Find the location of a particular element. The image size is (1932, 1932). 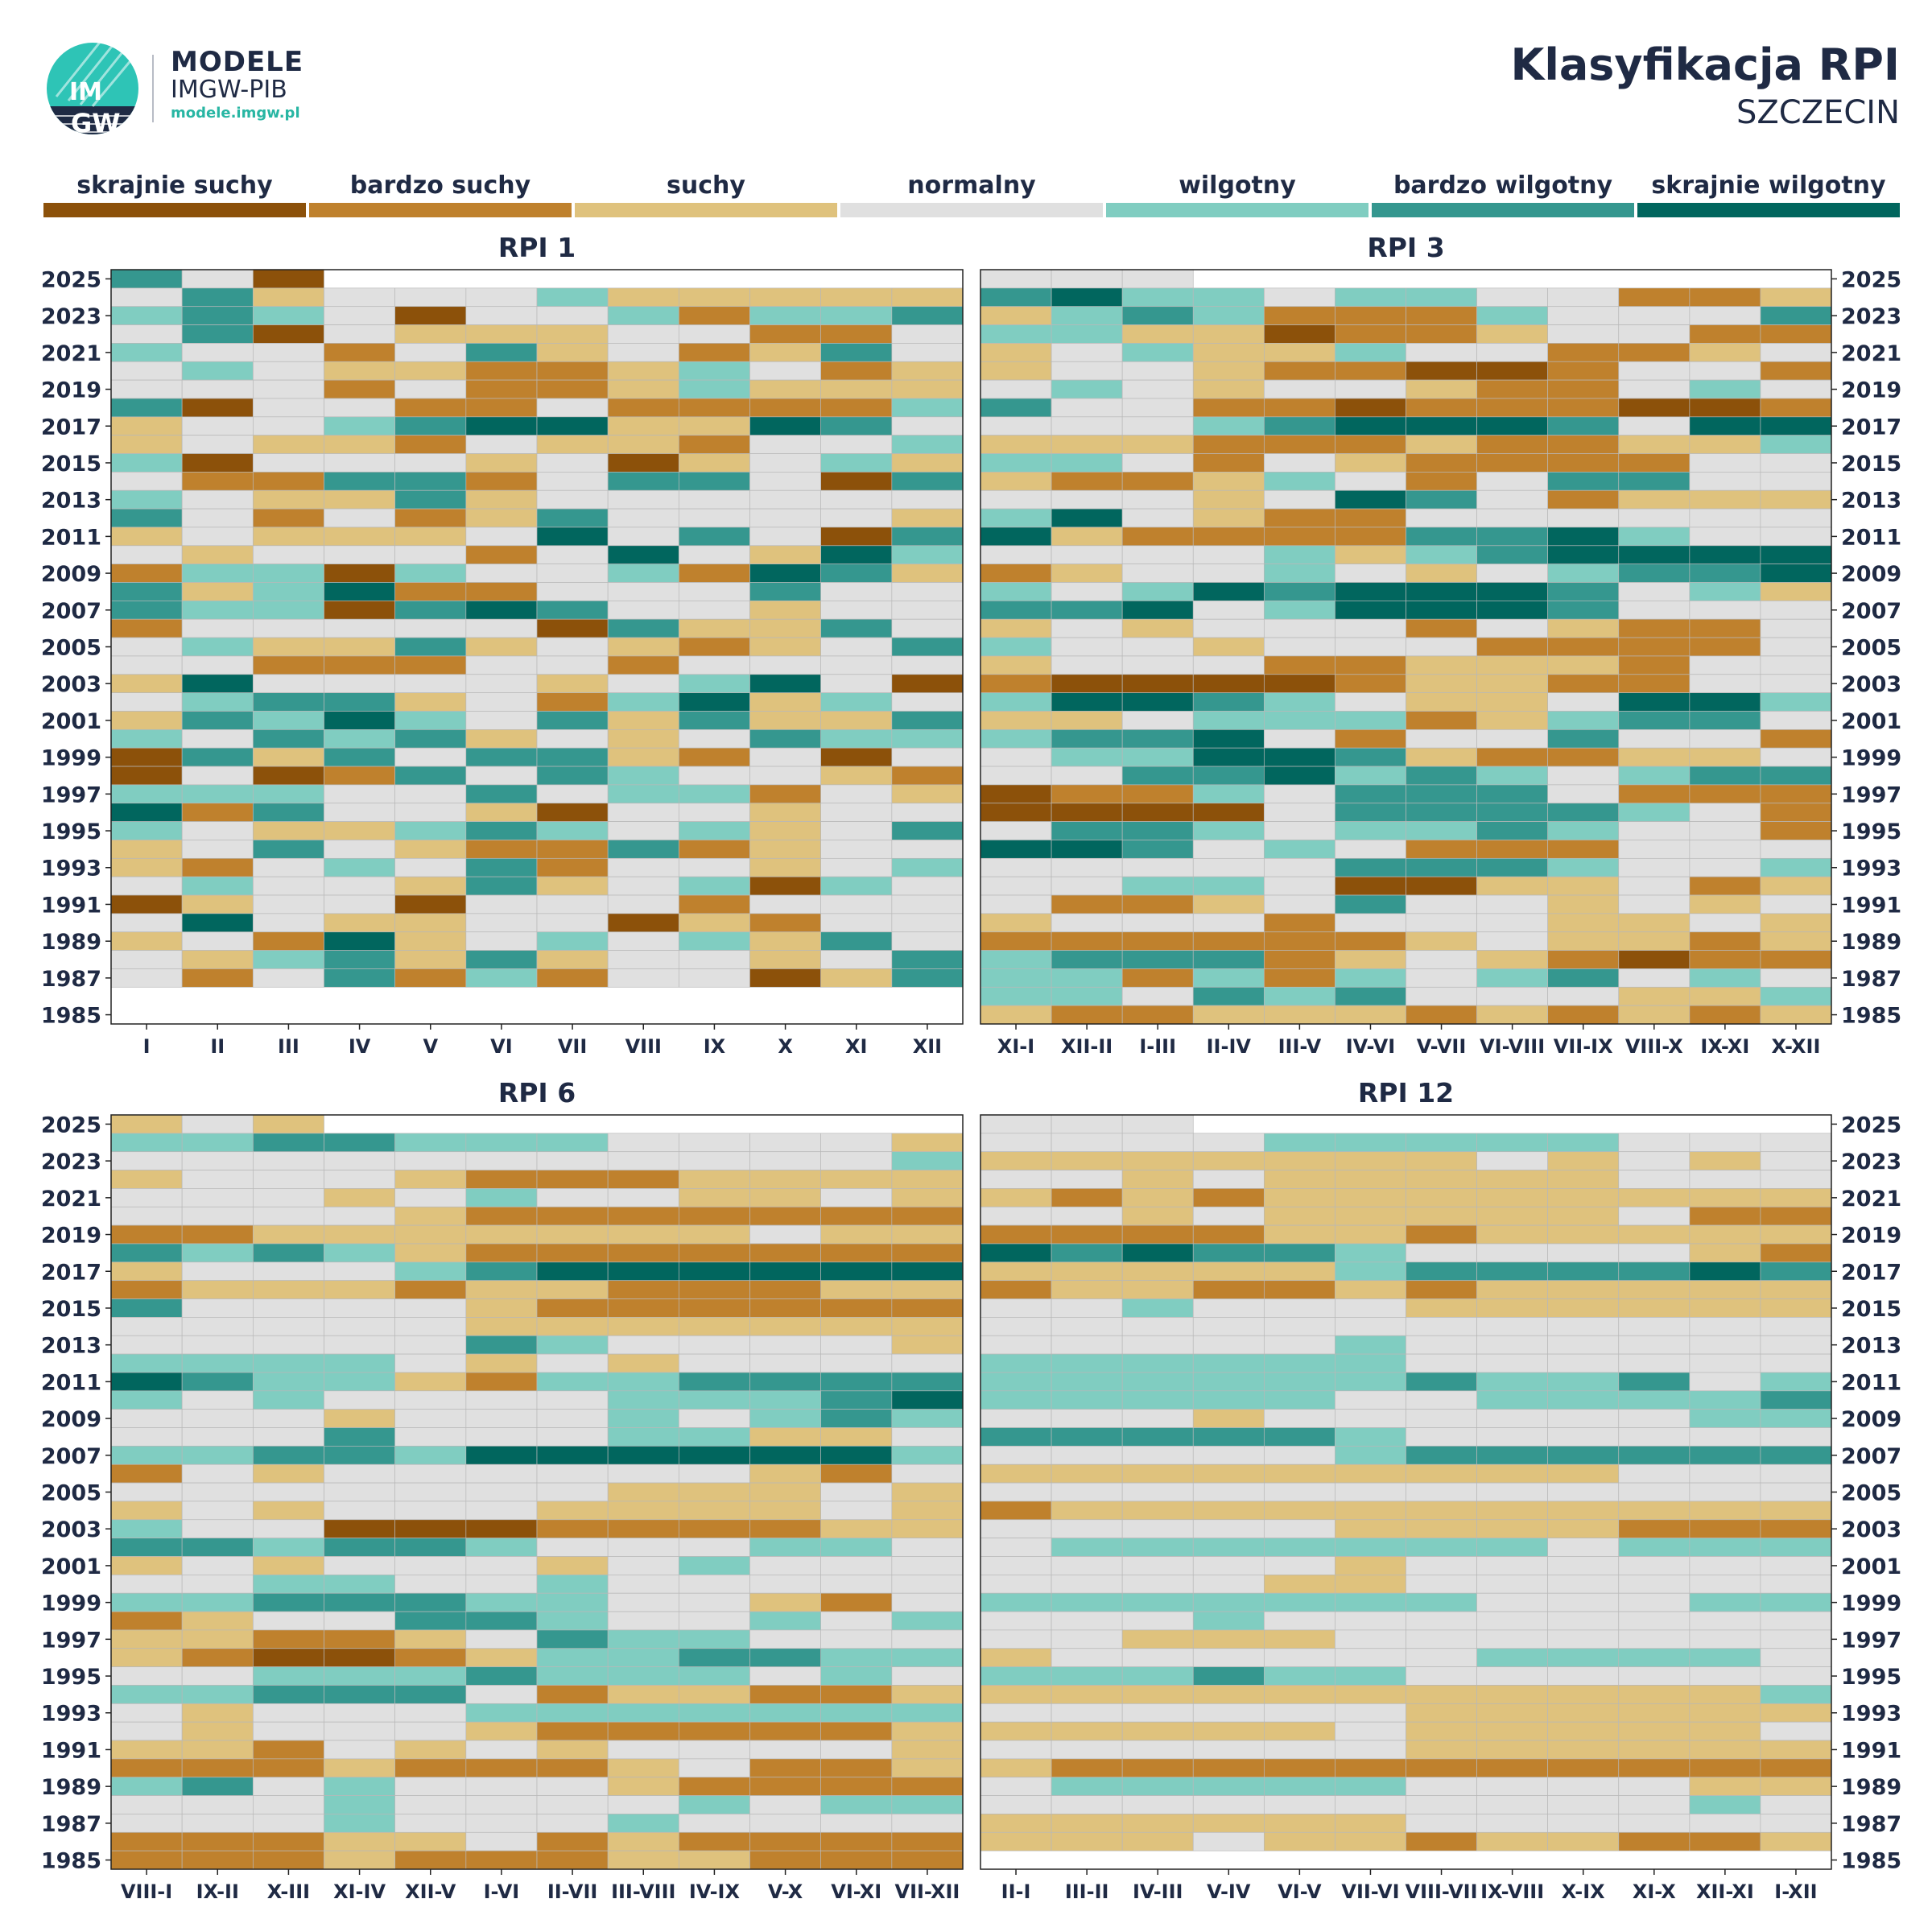

y-tick-label: 2023 is located at coordinates (71, 1162).